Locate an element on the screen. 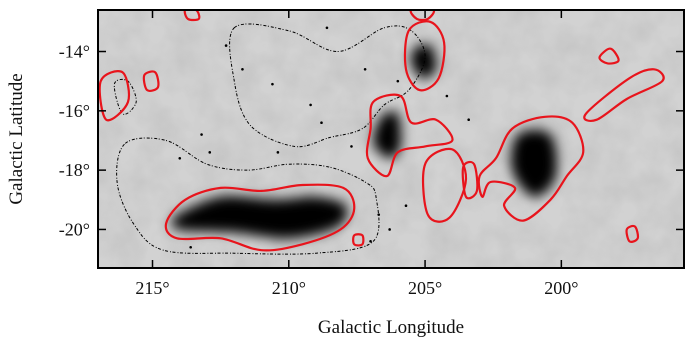 This screenshot has width=686, height=338. x-tick-label-210: 210° is located at coordinates (289, 288).